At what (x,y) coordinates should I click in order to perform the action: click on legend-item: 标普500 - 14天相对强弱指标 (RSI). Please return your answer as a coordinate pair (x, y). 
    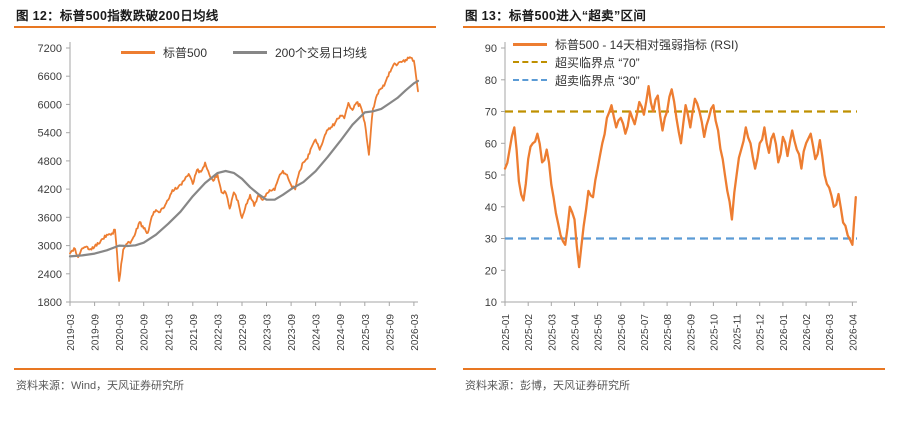
    Looking at the image, I should click on (625, 44).